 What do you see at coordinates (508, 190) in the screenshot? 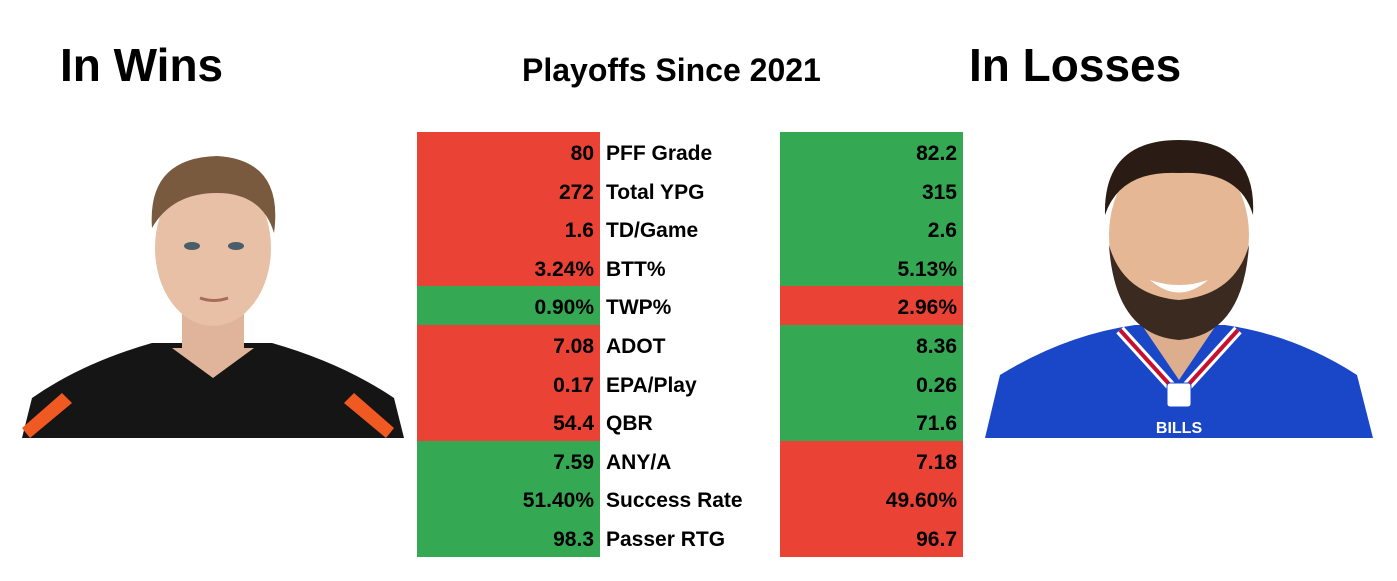
I see `left-value: 272` at bounding box center [508, 190].